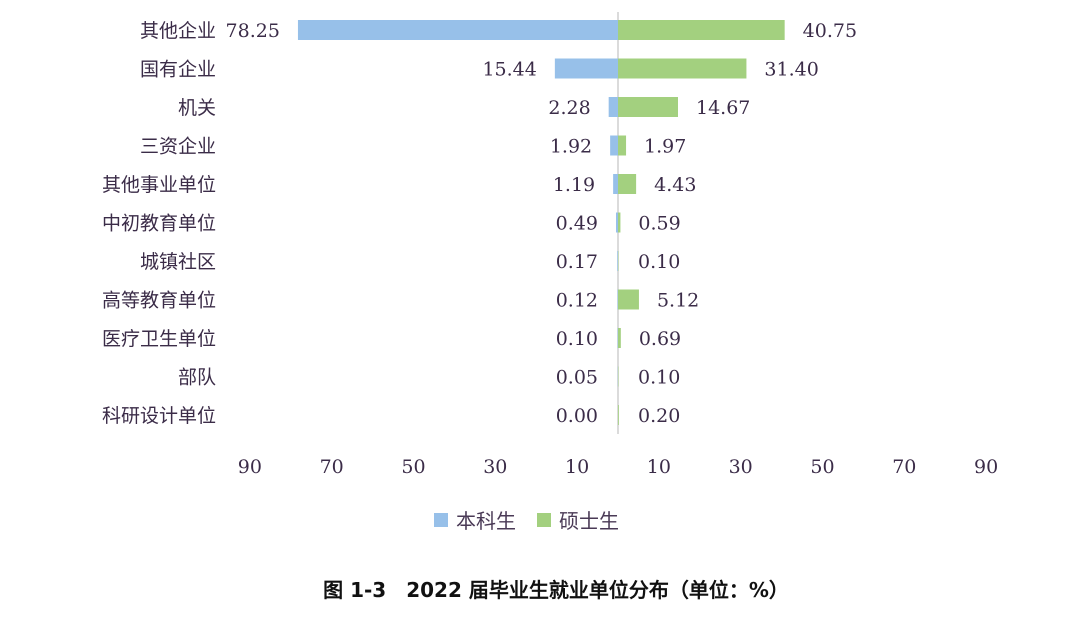 This screenshot has width=1072, height=618. Describe the element at coordinates (178, 70) in the screenshot. I see `category-label: 国有企业` at that location.